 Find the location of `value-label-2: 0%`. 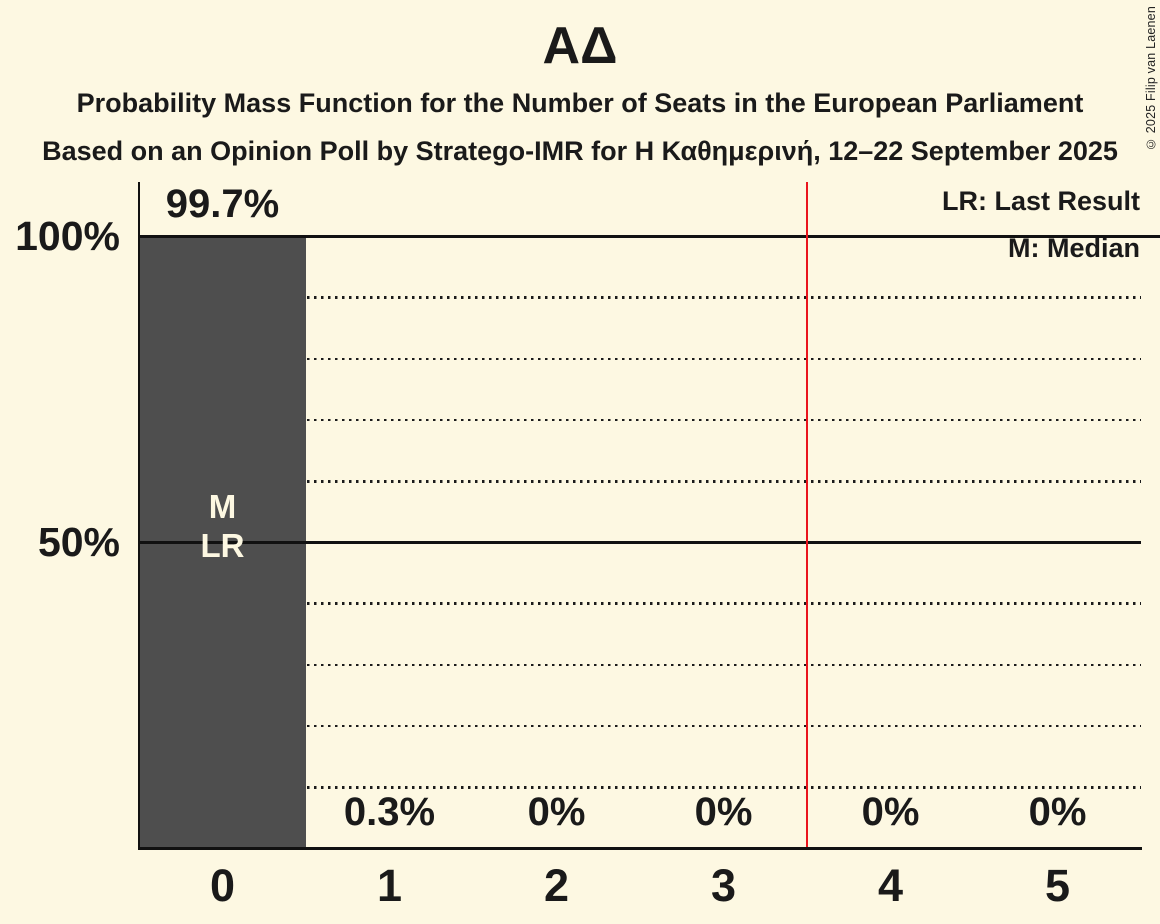

value-label-2: 0% is located at coordinates (556, 812).